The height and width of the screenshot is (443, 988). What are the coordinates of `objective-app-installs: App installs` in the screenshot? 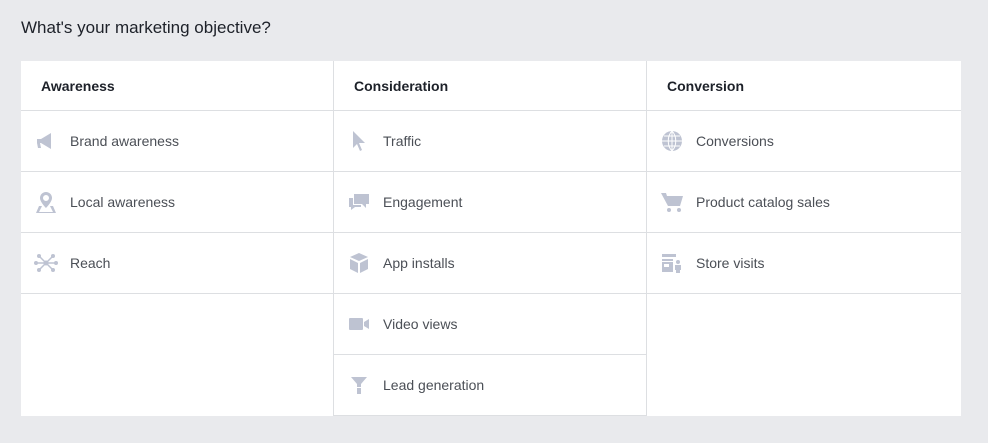 It's located at (490, 263).